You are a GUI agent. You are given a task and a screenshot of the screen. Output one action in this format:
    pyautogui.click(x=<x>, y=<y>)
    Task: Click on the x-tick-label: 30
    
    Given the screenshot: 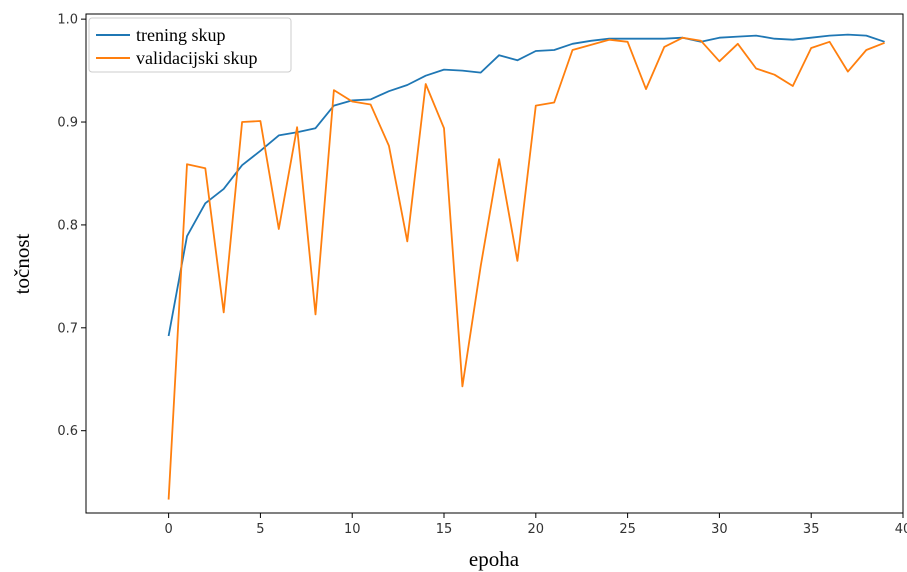 What is the action you would take?
    pyautogui.click(x=719, y=529)
    